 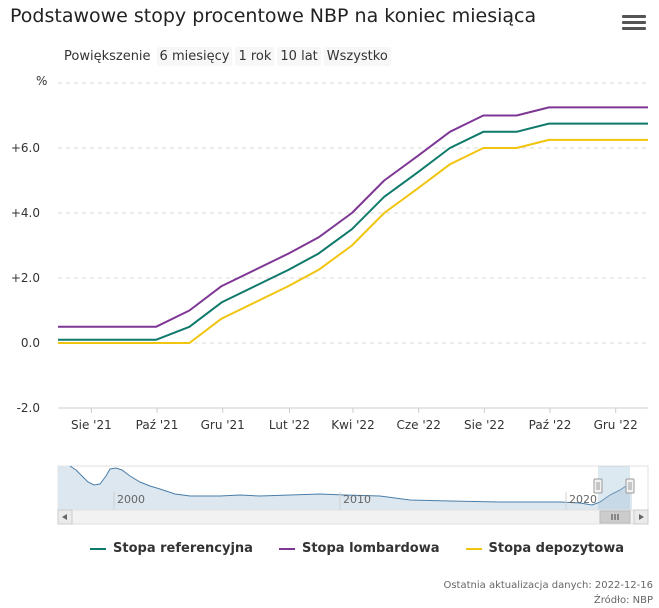 What do you see at coordinates (194, 56) in the screenshot?
I see `zoom-6-months-button: 6 miesięcy` at bounding box center [194, 56].